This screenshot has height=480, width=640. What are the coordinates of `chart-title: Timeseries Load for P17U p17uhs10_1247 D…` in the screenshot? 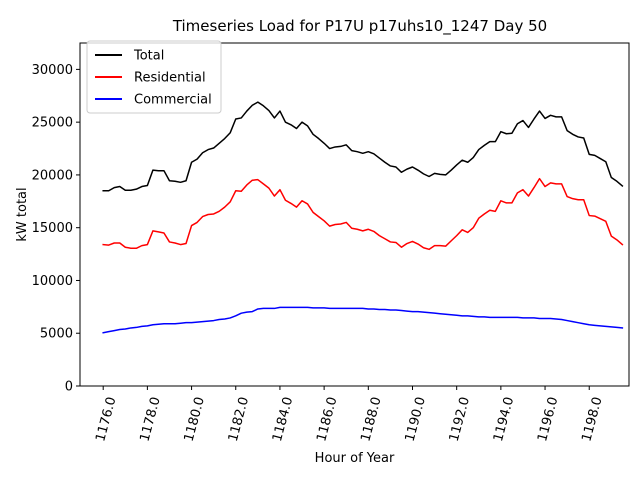 It's located at (359, 26).